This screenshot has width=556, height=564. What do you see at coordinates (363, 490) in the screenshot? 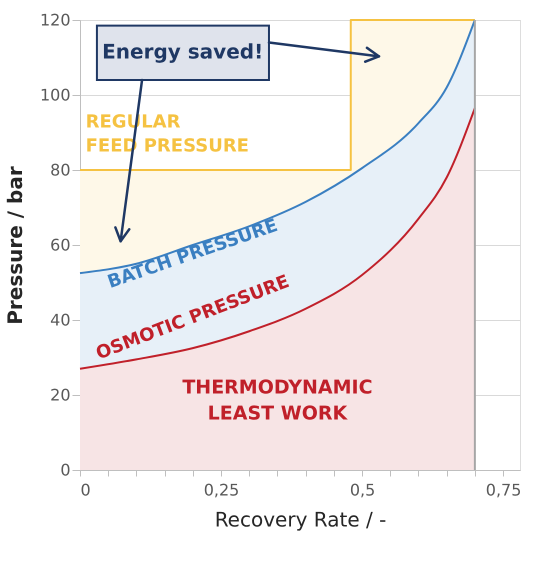
I see `x-tick-label: 0,5` at bounding box center [363, 490].